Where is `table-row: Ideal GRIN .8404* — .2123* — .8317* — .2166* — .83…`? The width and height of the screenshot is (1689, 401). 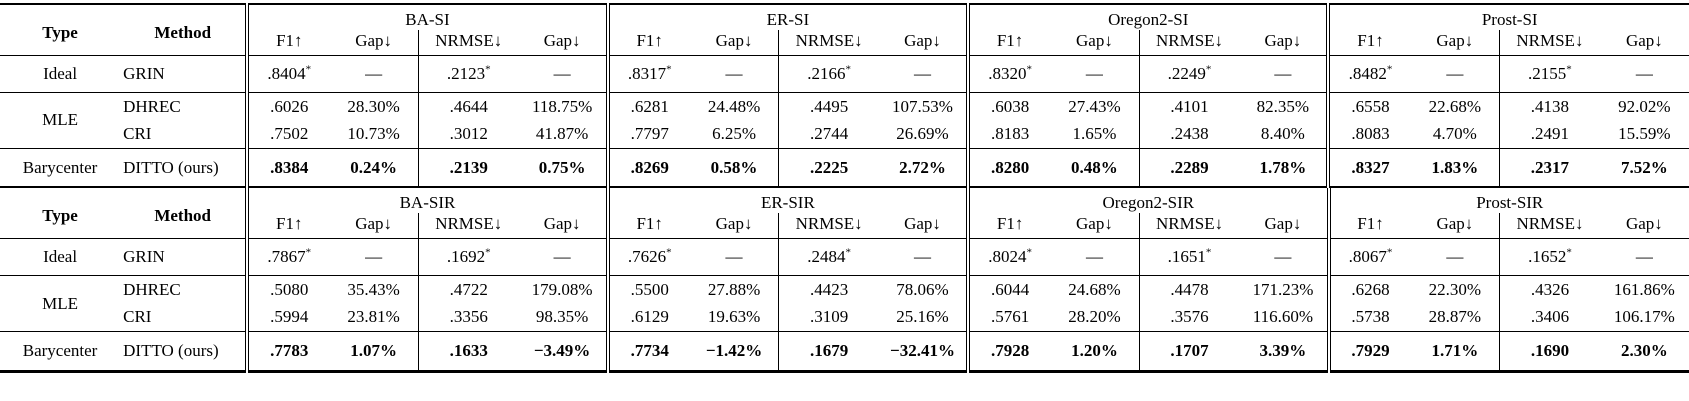
table-row: Ideal GRIN .8404* — .2123* — .8317* — .2166* — .83… is located at coordinates (844, 74).